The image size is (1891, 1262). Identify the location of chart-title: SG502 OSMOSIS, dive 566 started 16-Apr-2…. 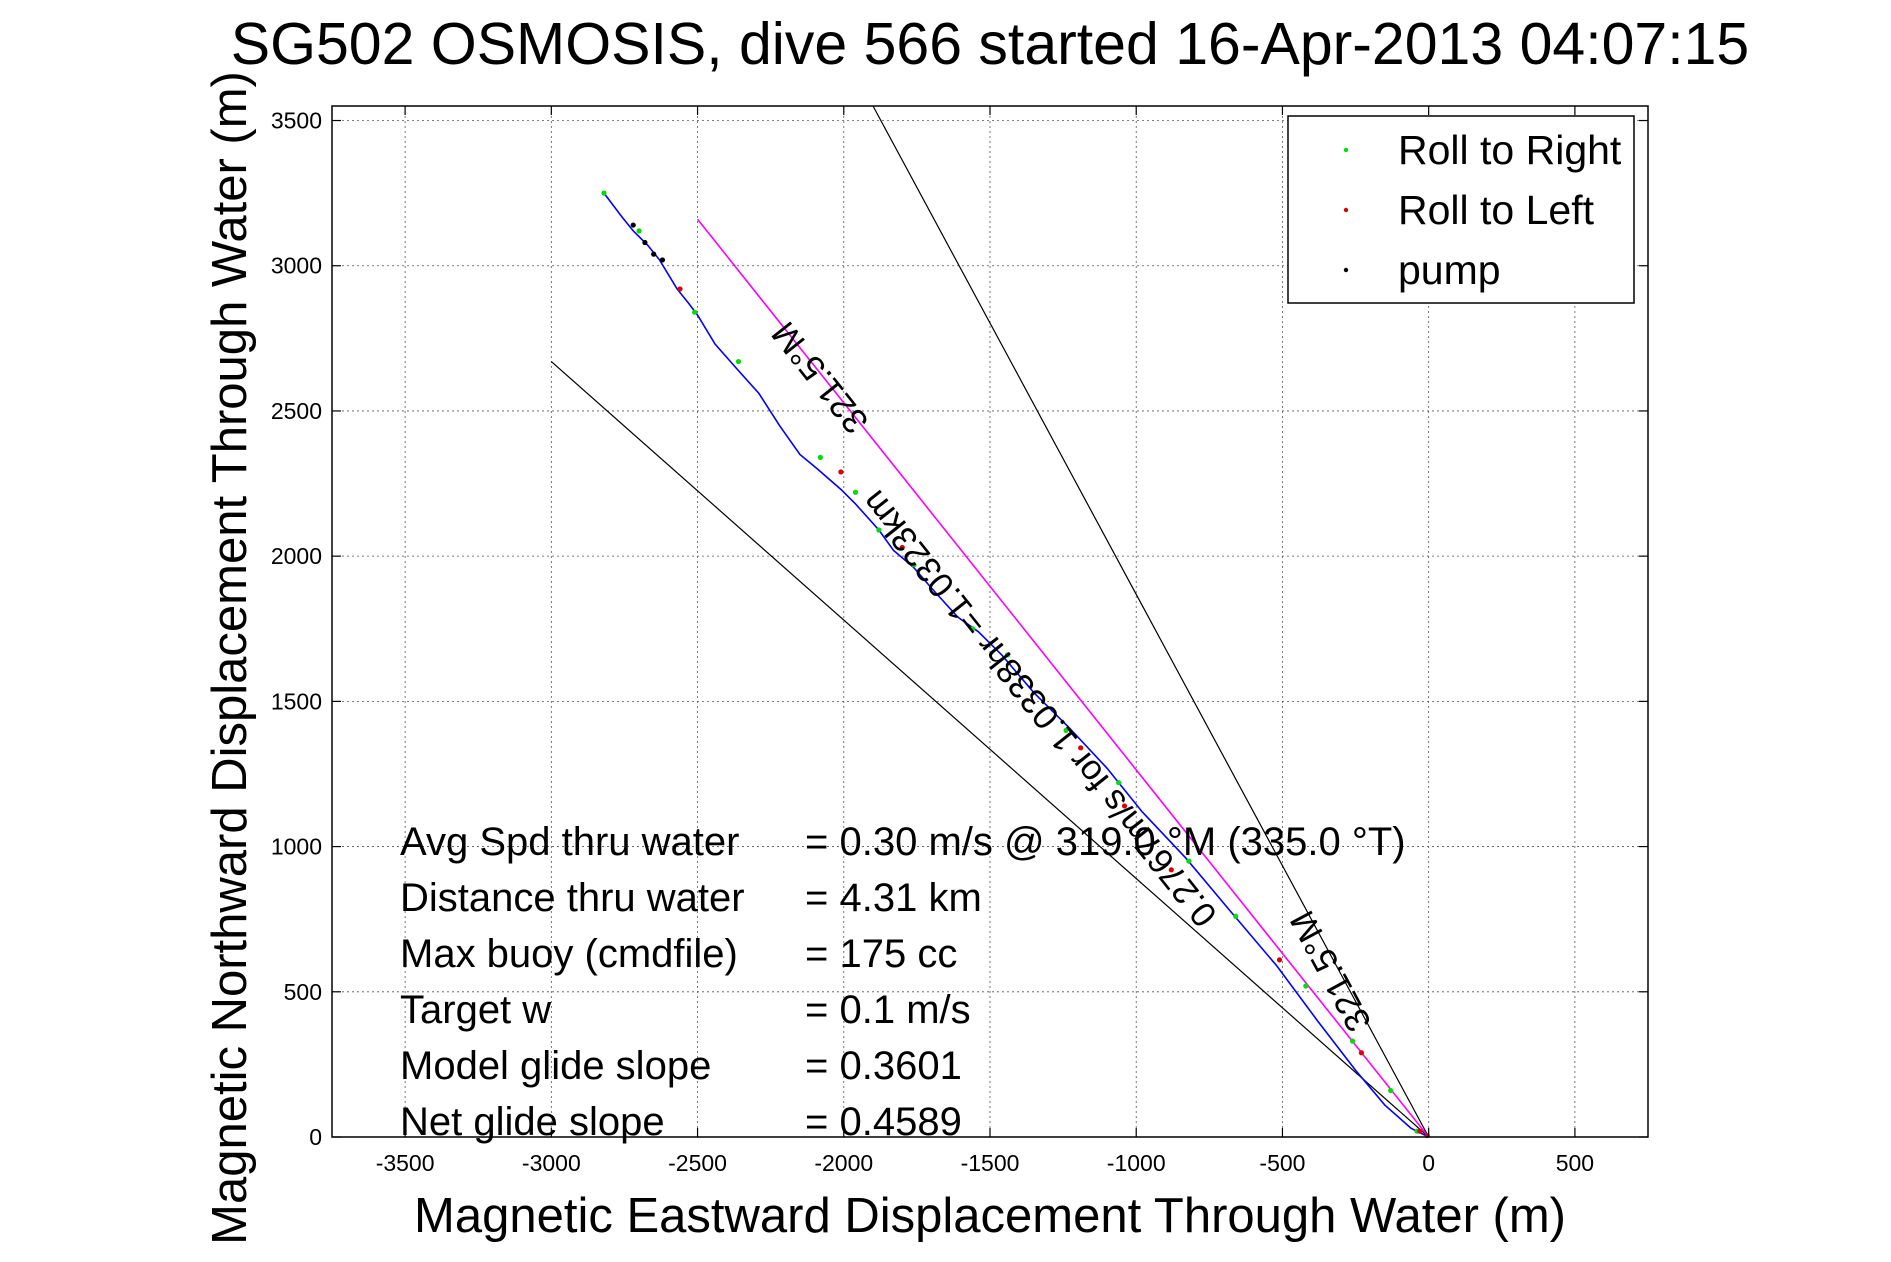
(990, 44).